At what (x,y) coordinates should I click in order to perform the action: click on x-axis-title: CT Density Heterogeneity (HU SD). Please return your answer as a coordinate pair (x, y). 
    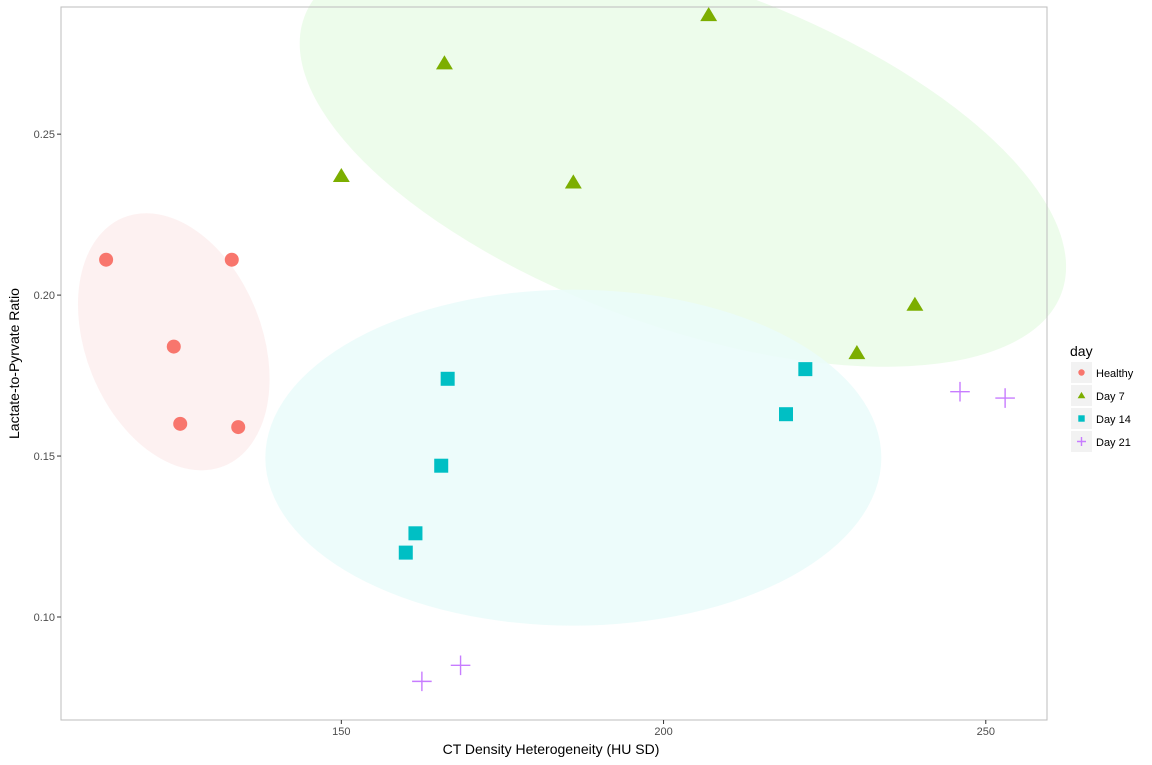
    Looking at the image, I should click on (551, 749).